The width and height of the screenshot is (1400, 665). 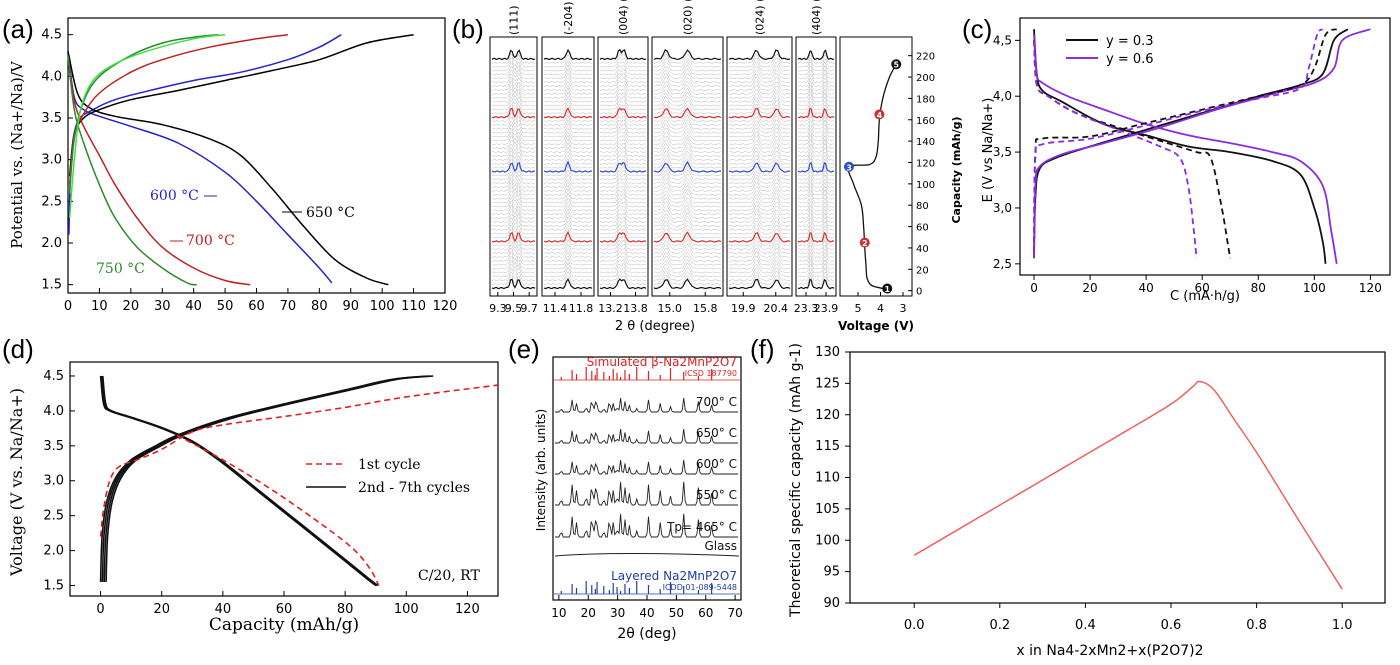 I want to click on chart-a-xtick-label: 20, so click(x=131, y=306).